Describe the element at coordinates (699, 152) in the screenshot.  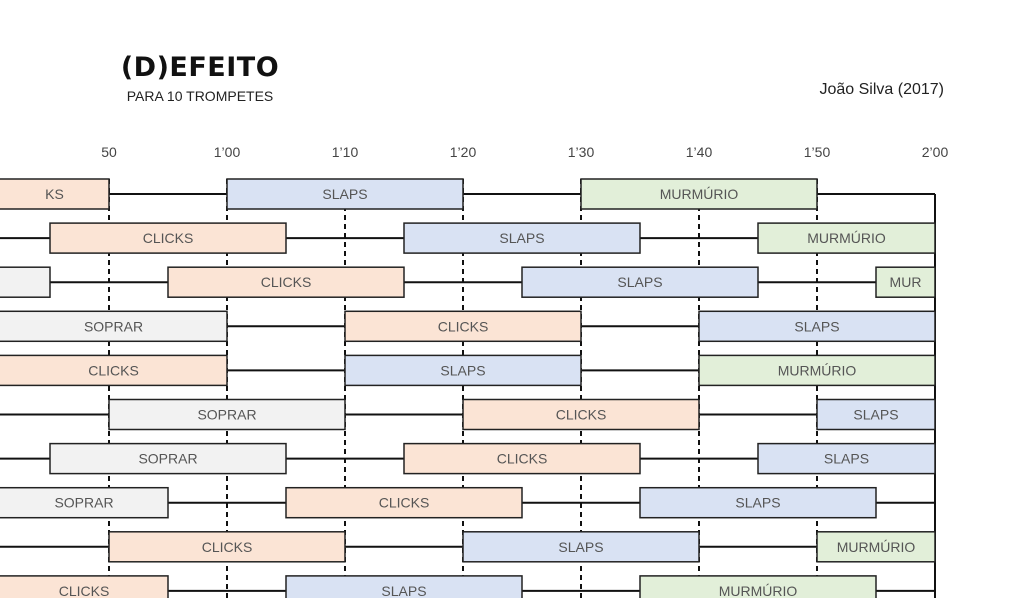
I see `time-tick-label: 1’40` at that location.